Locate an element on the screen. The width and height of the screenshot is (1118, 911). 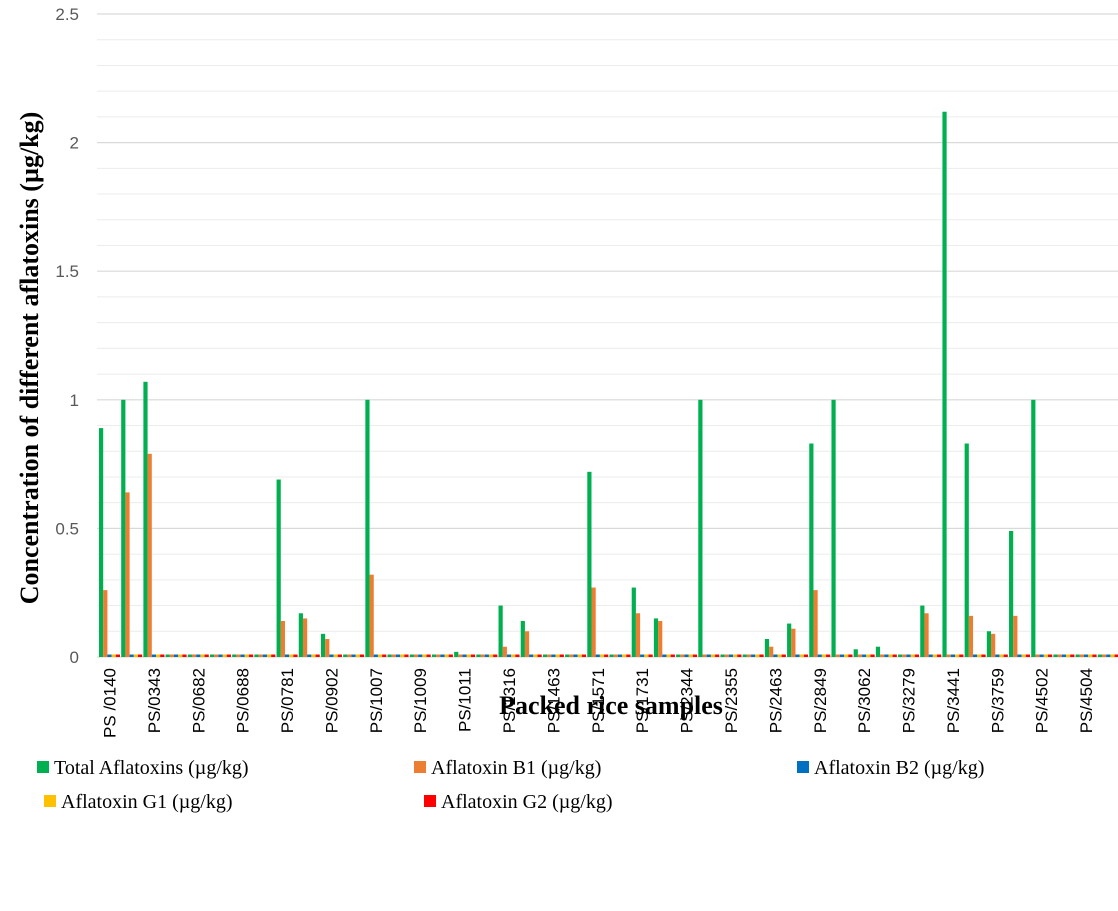
legend-label: Aflatoxin G2 (µg/kg) is located at coordinates (527, 802).